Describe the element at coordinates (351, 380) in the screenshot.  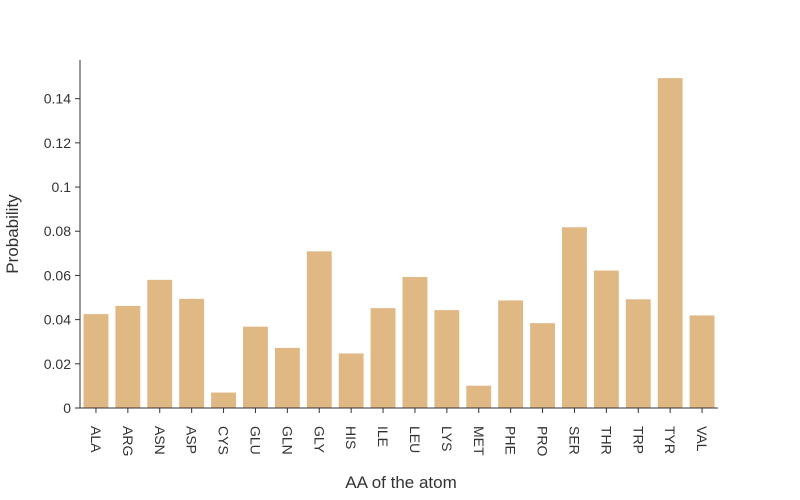
I see `bar-his` at that location.